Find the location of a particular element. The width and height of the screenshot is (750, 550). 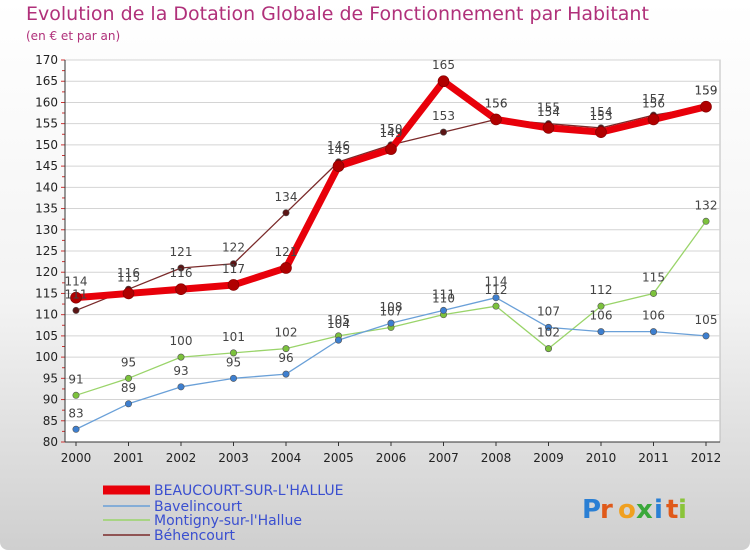

logo-letter: i is located at coordinates (658, 510).